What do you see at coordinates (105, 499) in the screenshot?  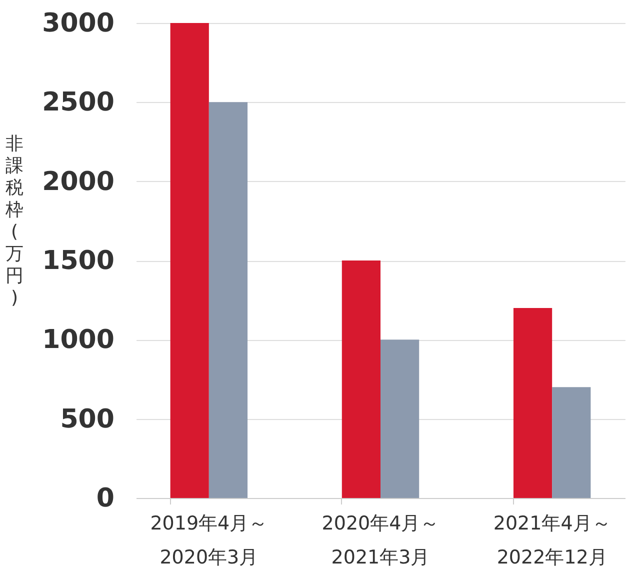 I see `y-tick-label: 0` at bounding box center [105, 499].